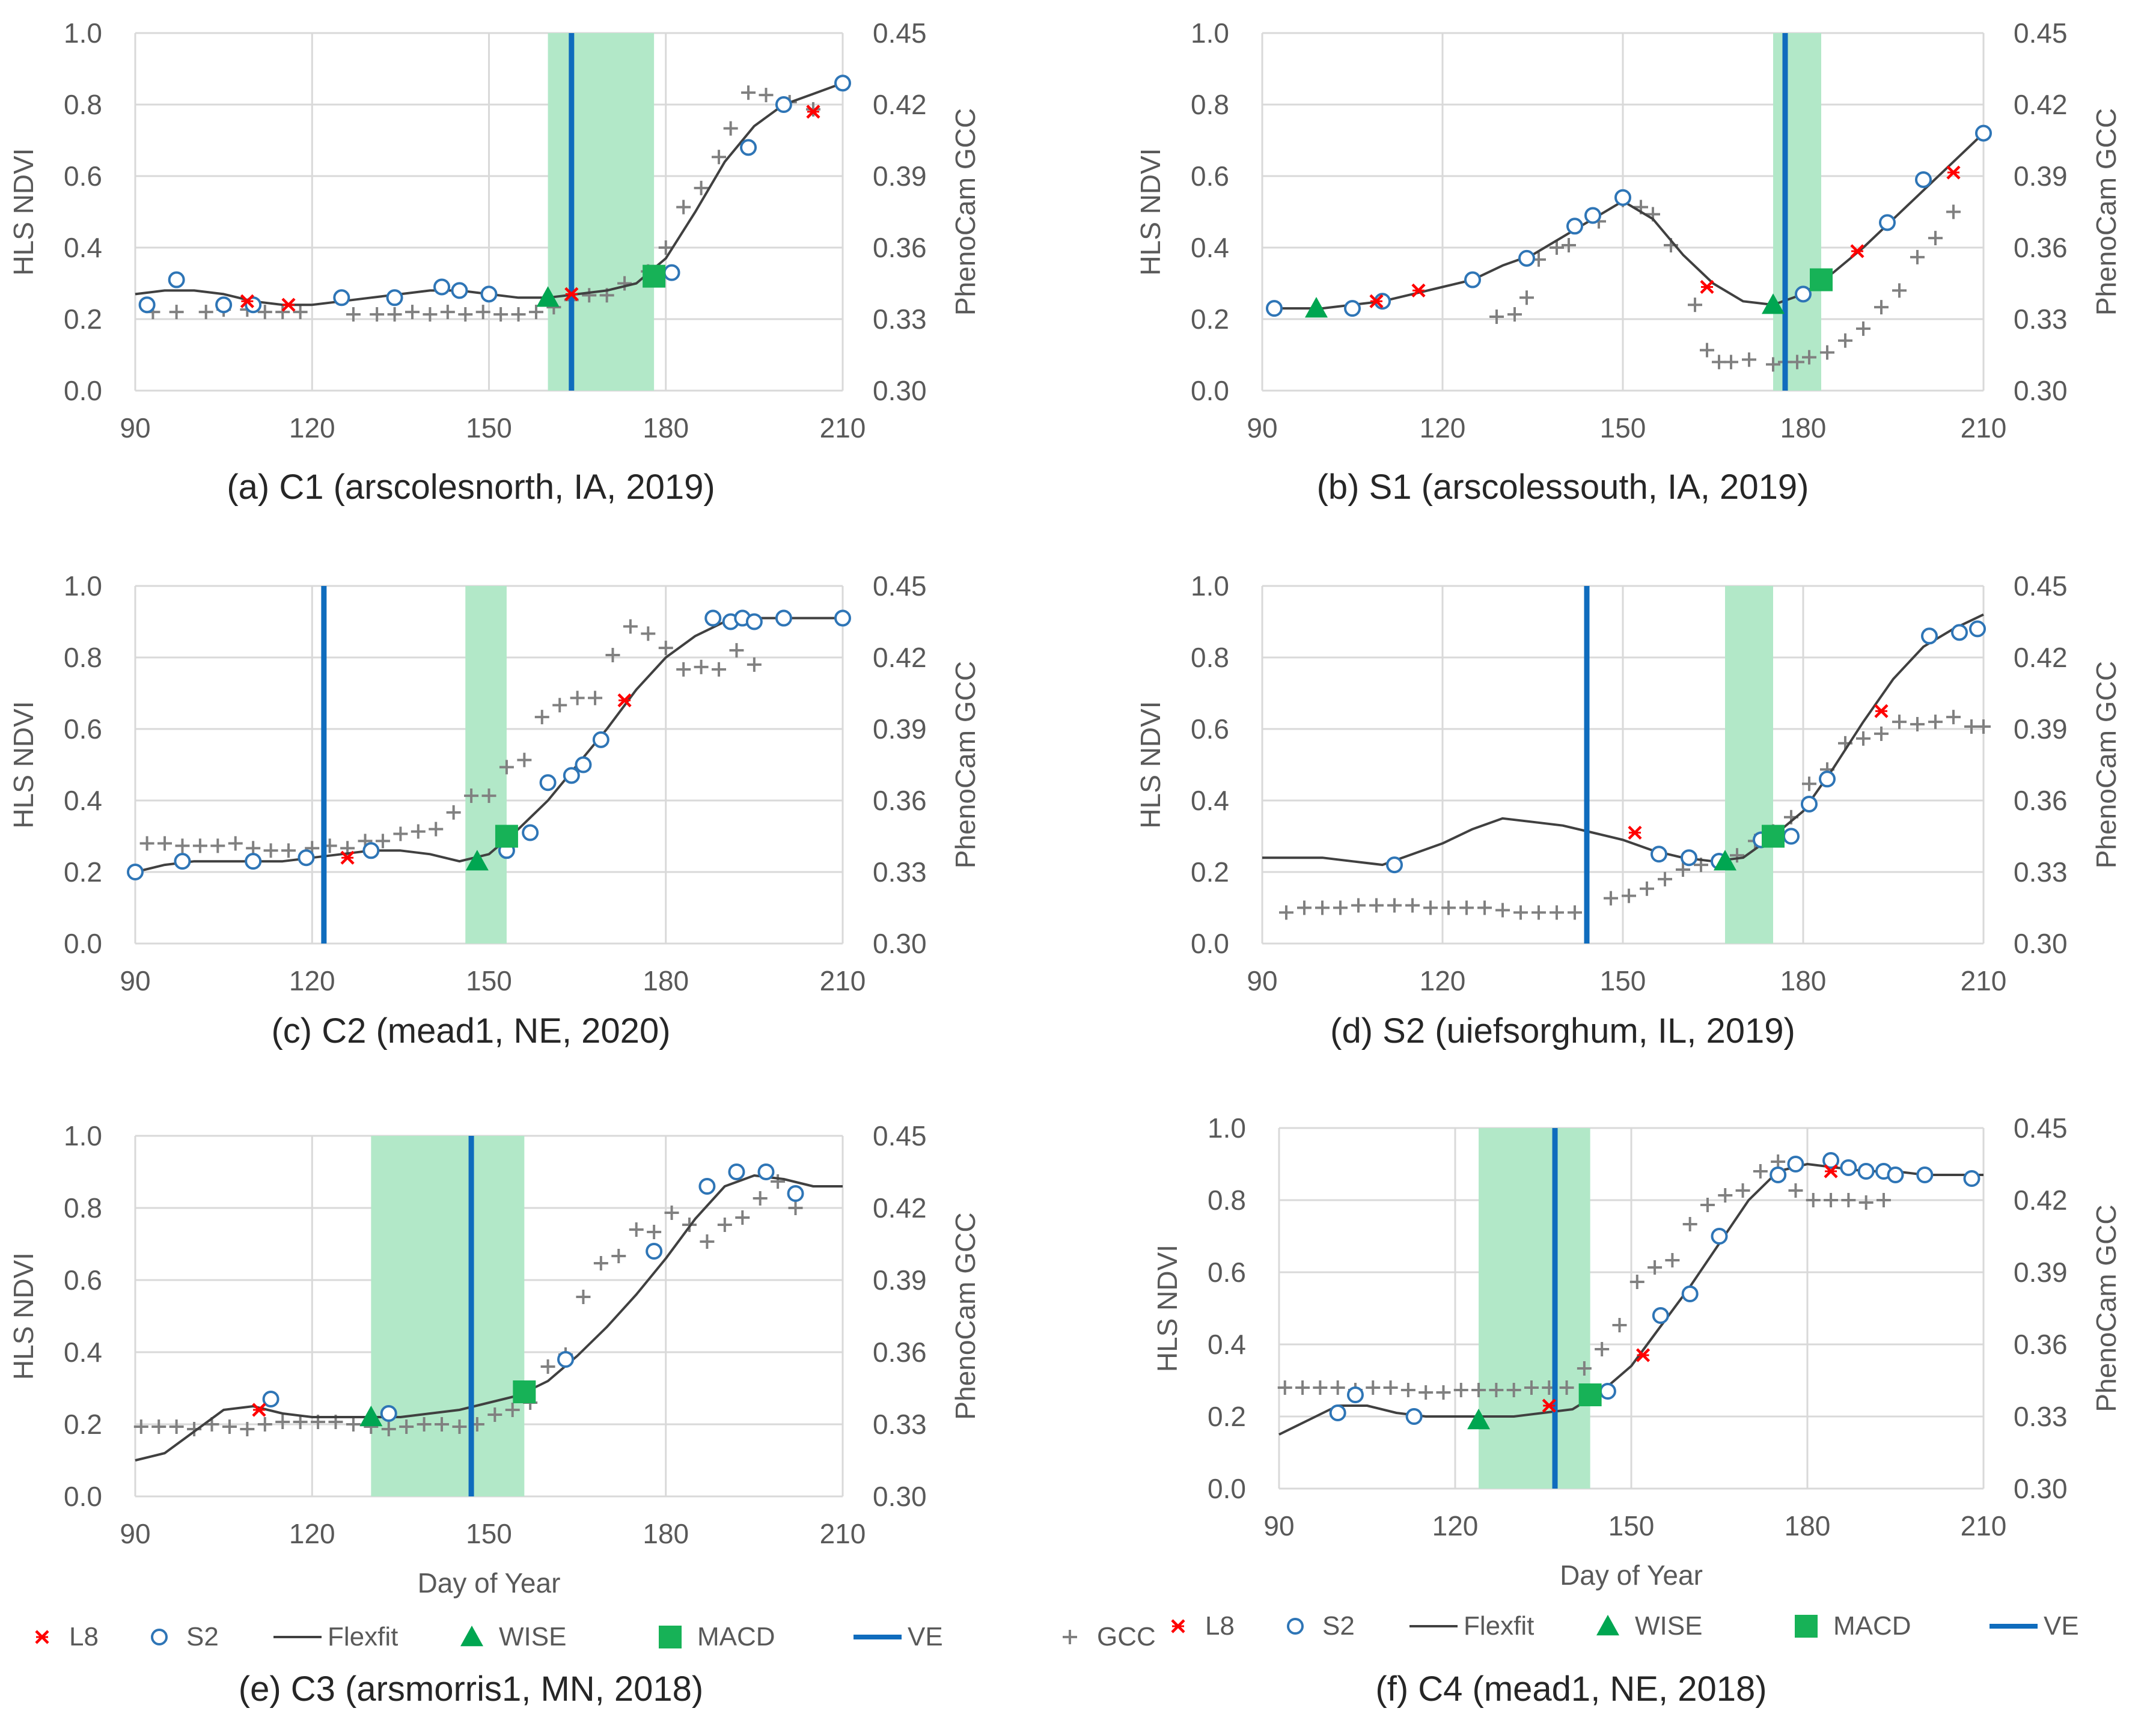 This screenshot has width=2156, height=1735. What do you see at coordinates (843, 981) in the screenshot?
I see `x-tick-label: 210` at bounding box center [843, 981].